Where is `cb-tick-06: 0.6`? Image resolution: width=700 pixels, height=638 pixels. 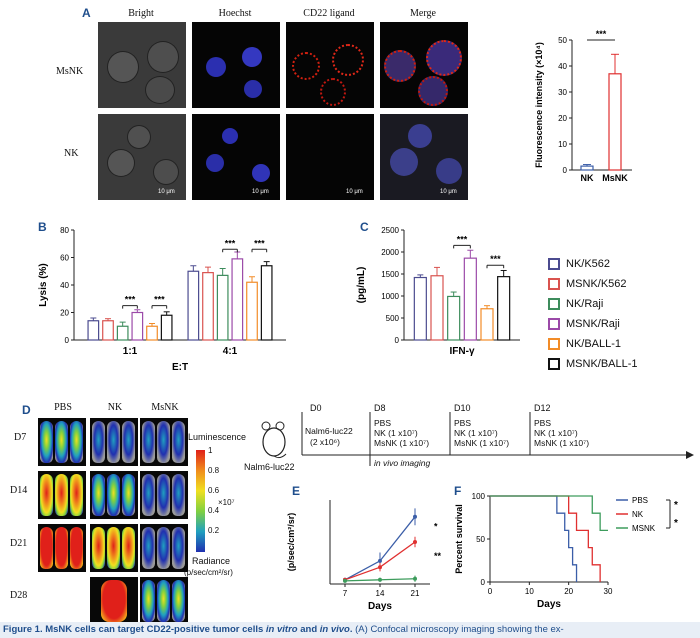
cb-tick-06: 0.6 is located at coordinates (214, 490).